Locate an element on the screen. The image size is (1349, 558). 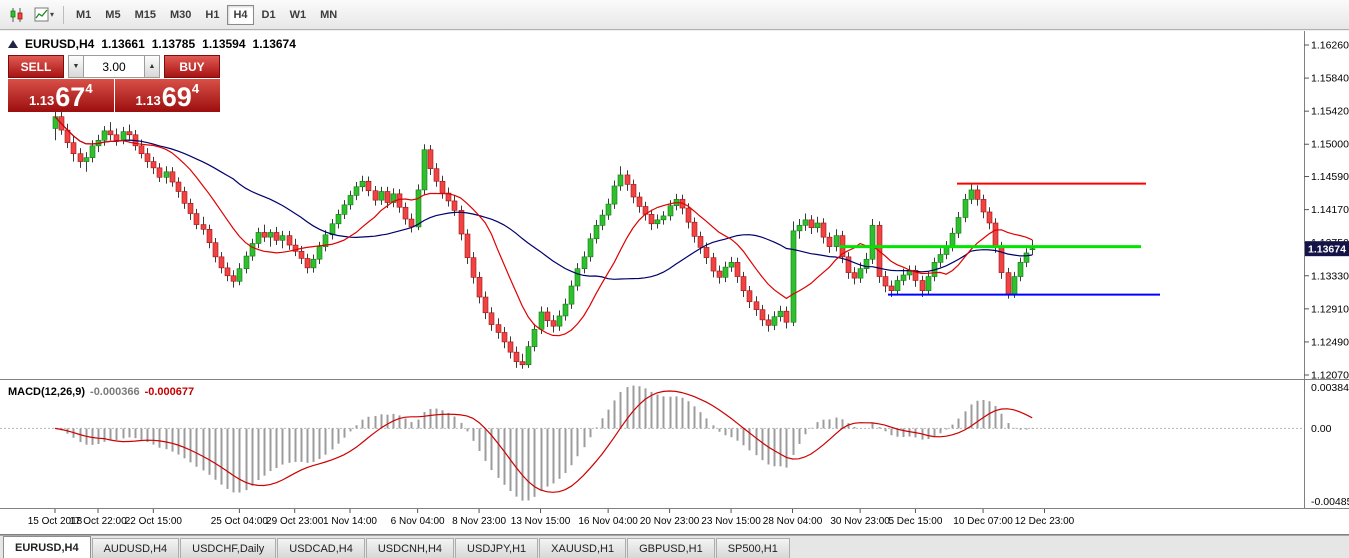
volume-increase-button: ▲ is located at coordinates (152, 66).